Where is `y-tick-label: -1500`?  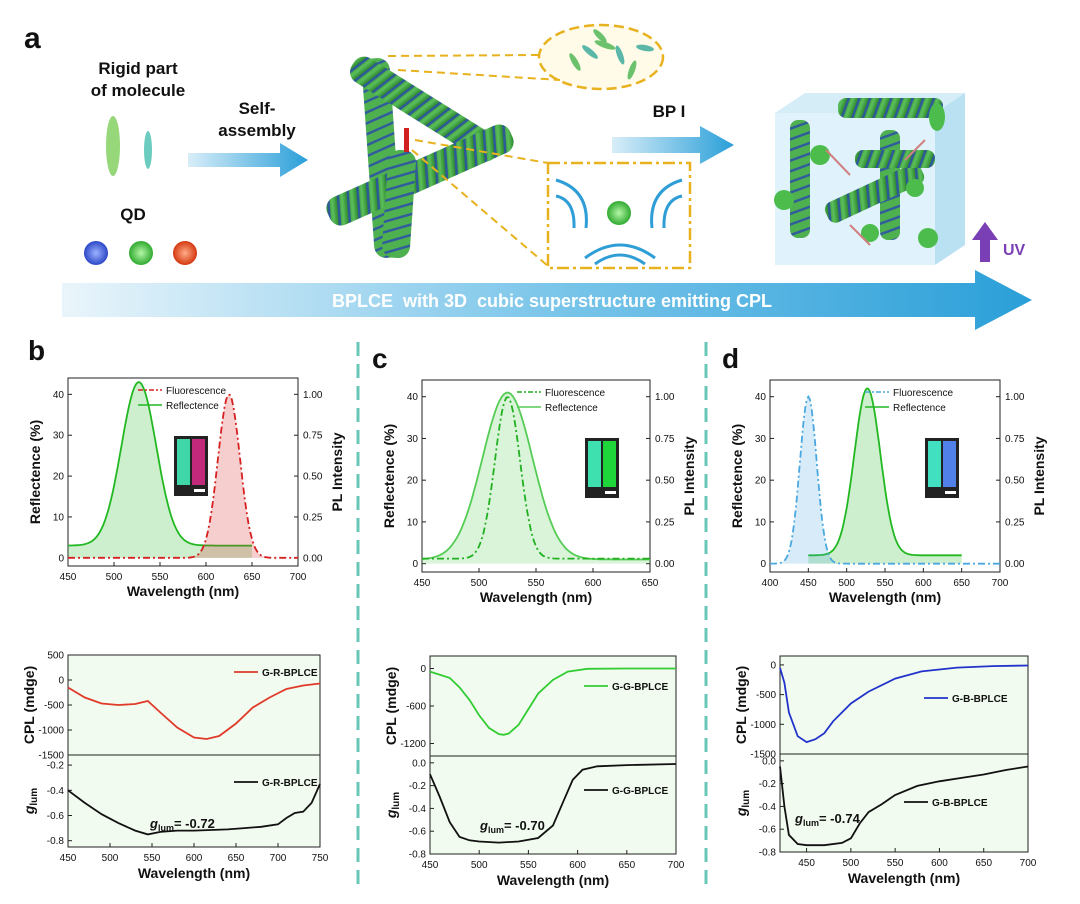
y-tick-label: -1500 is located at coordinates (51, 756).